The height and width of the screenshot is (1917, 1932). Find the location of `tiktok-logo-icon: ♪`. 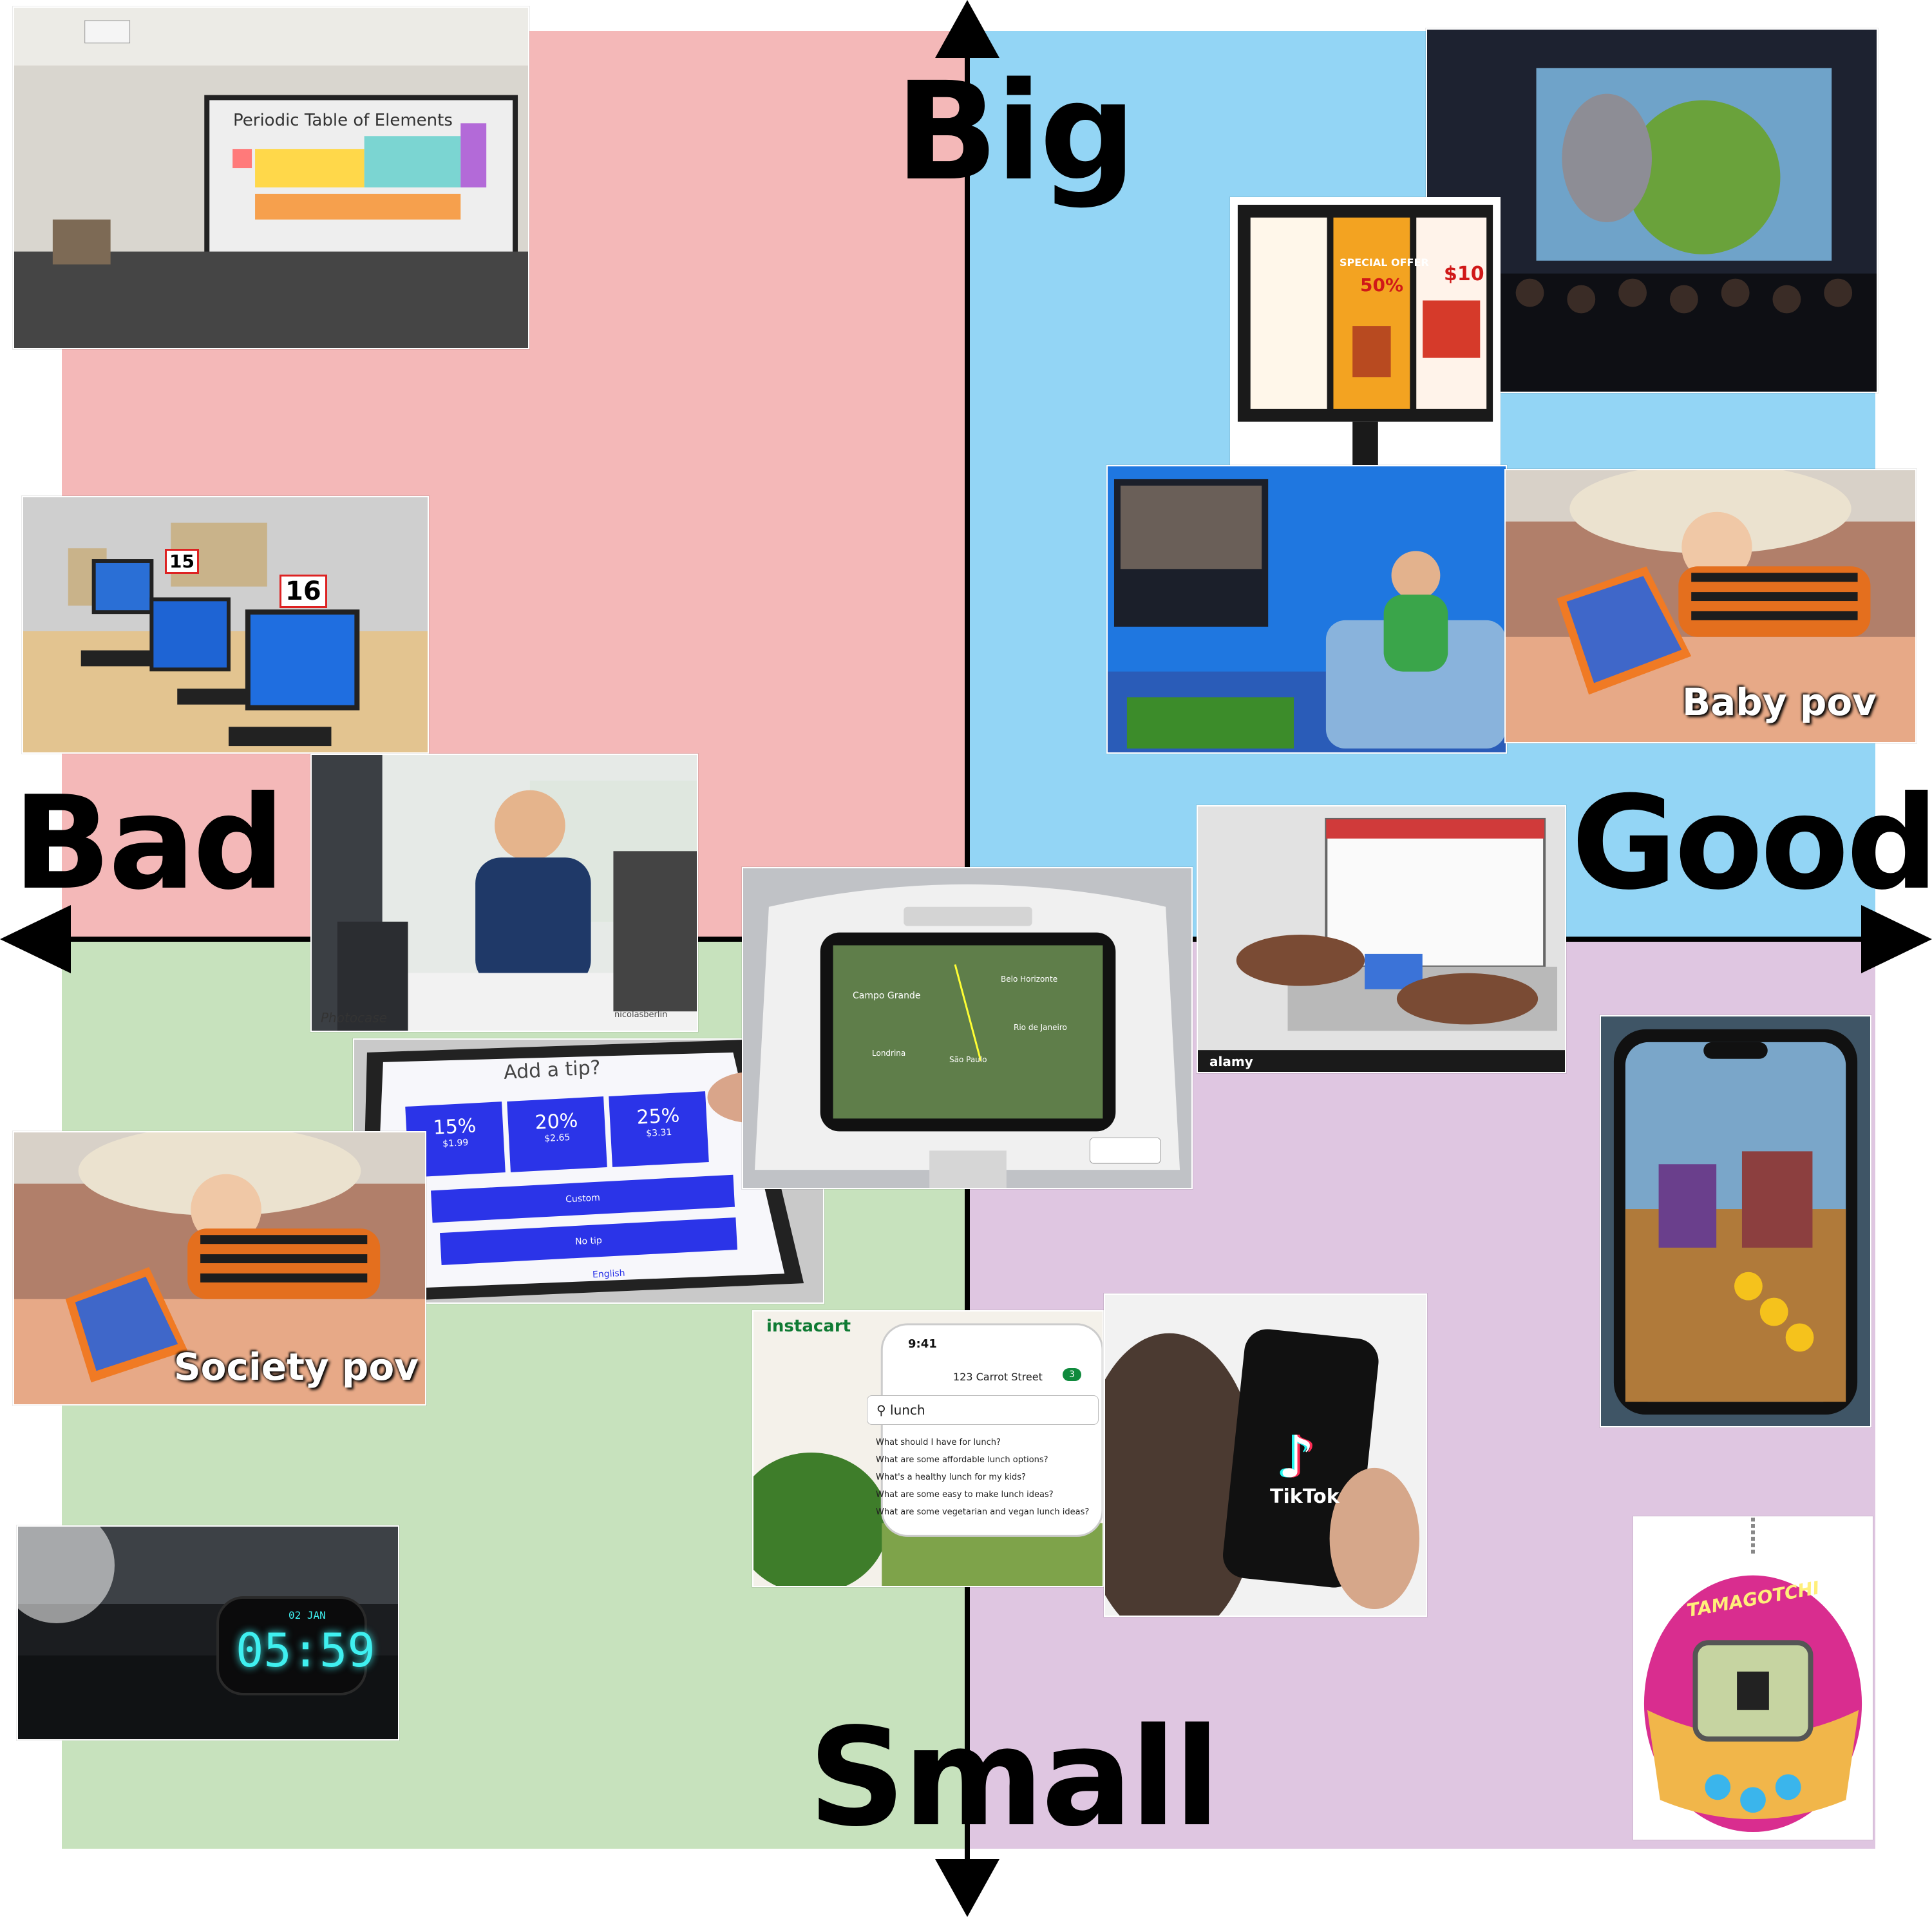

tiktok-logo-icon: ♪ is located at coordinates (1296, 1457).